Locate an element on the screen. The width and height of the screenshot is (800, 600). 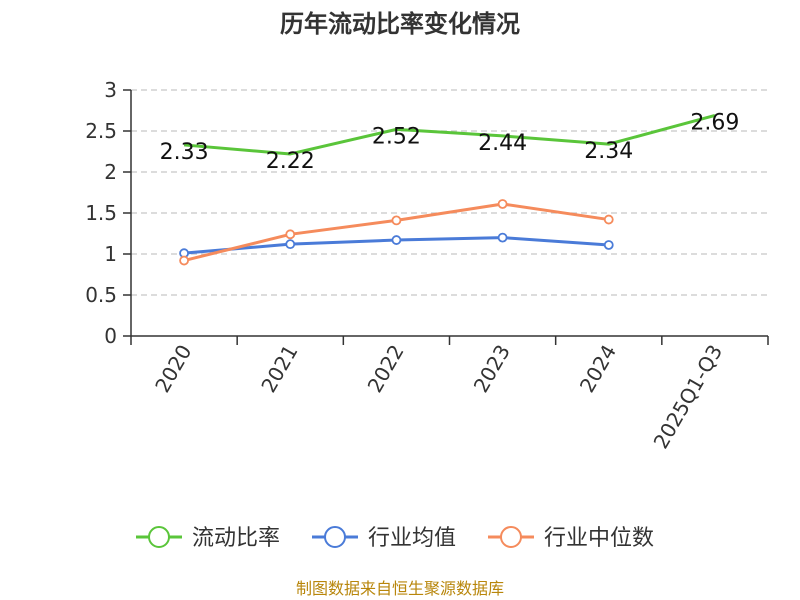
data-label: 2.44 is located at coordinates (502, 143).